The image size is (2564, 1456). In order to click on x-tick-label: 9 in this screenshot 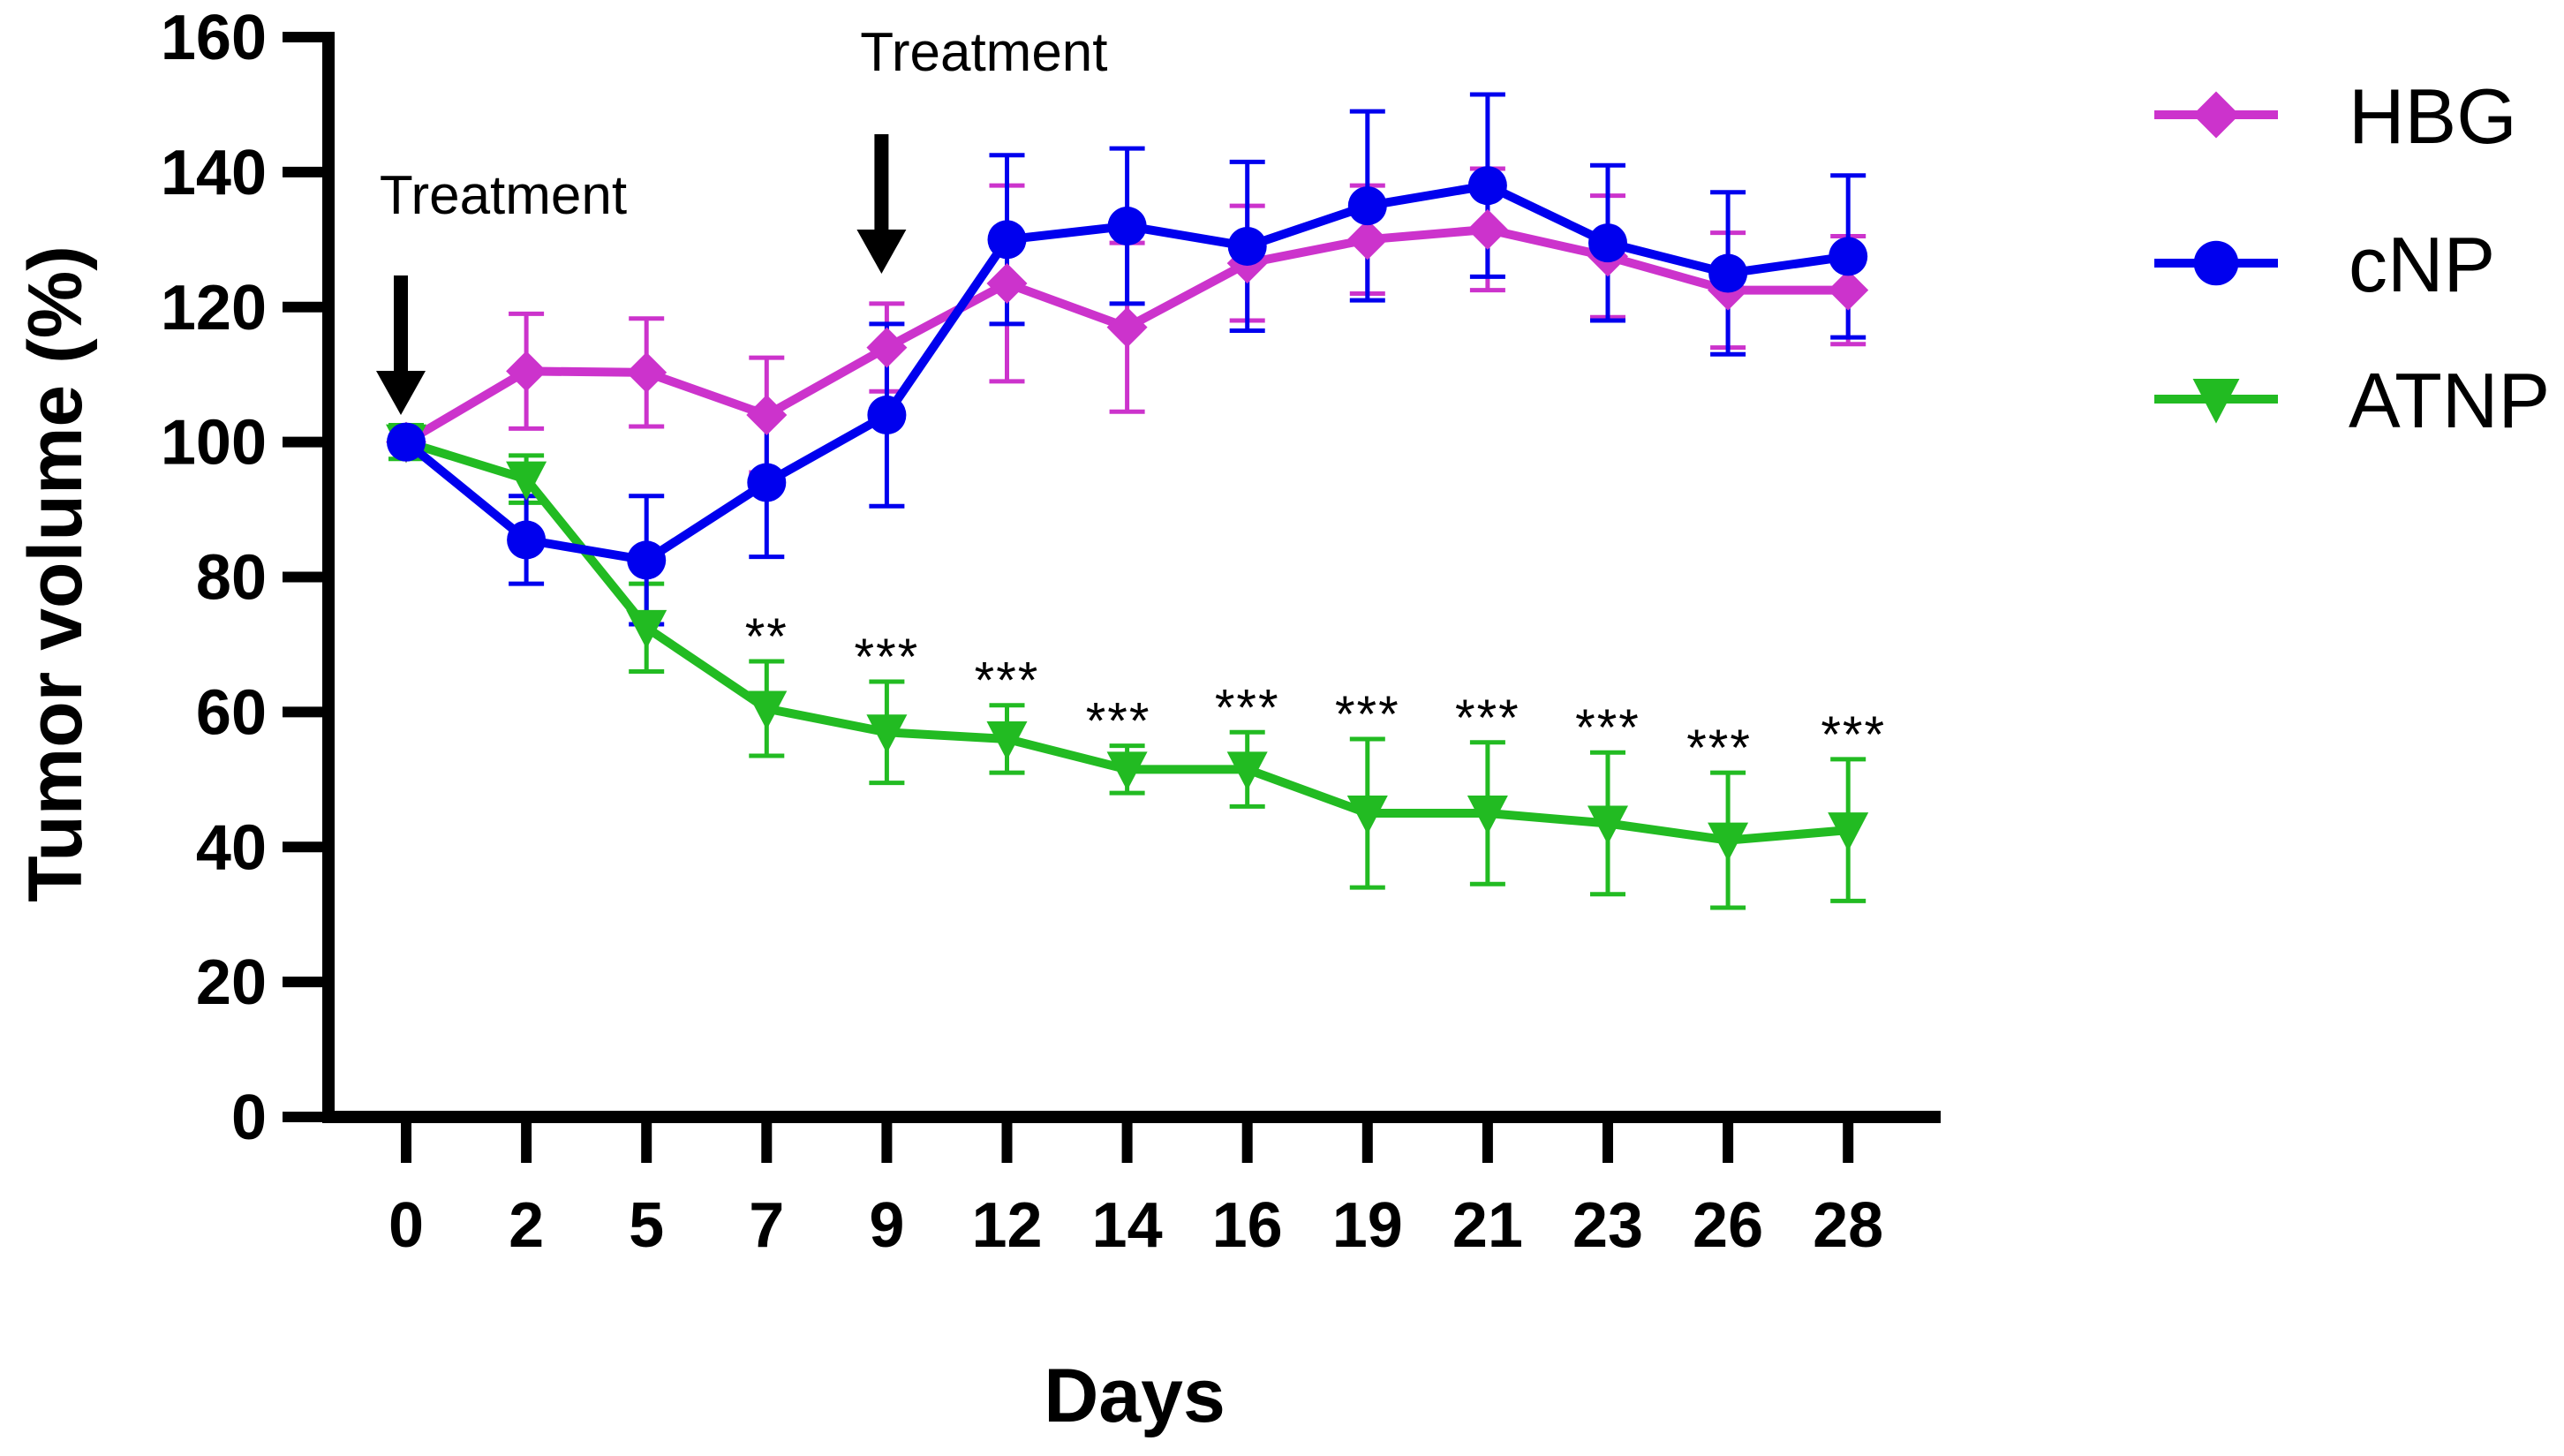, I will do `click(886, 1225)`.